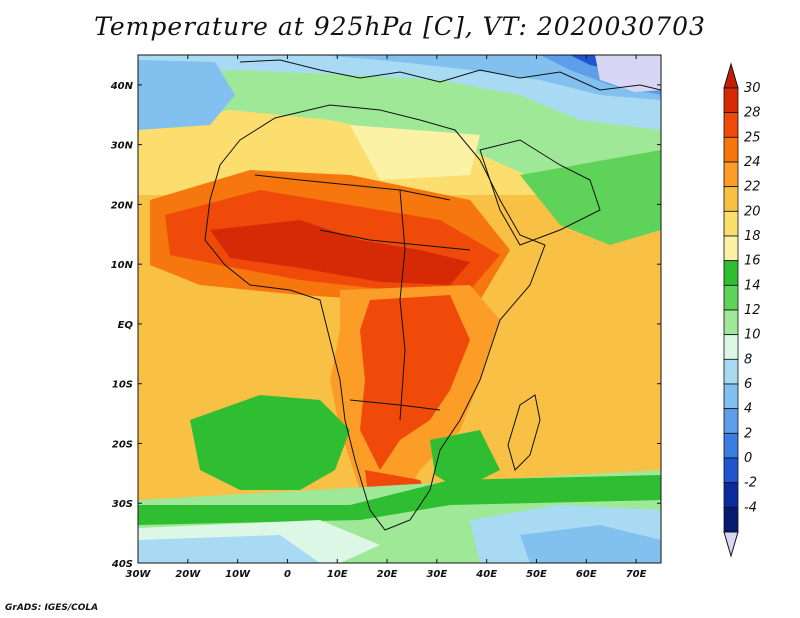 The height and width of the screenshot is (618, 800). Describe the element at coordinates (586, 574) in the screenshot. I see `lon-tick-label: 60E` at that location.